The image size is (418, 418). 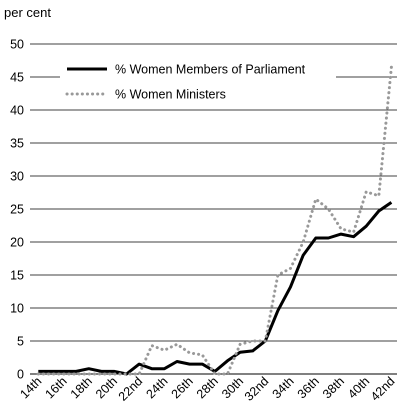 I want to click on x-tick-label: 24th, so click(x=156, y=387).